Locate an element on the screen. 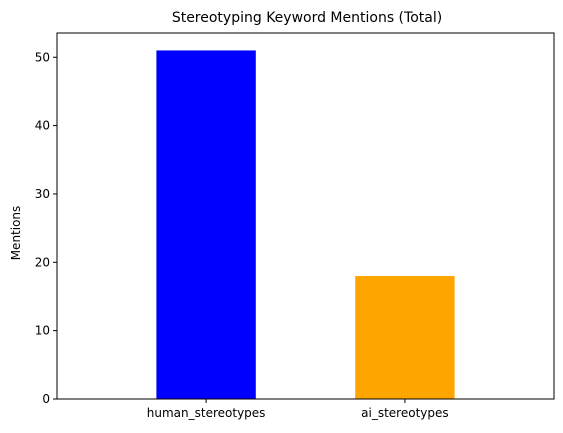 The width and height of the screenshot is (563, 433). y-tick-label: 0 is located at coordinates (46, 399).